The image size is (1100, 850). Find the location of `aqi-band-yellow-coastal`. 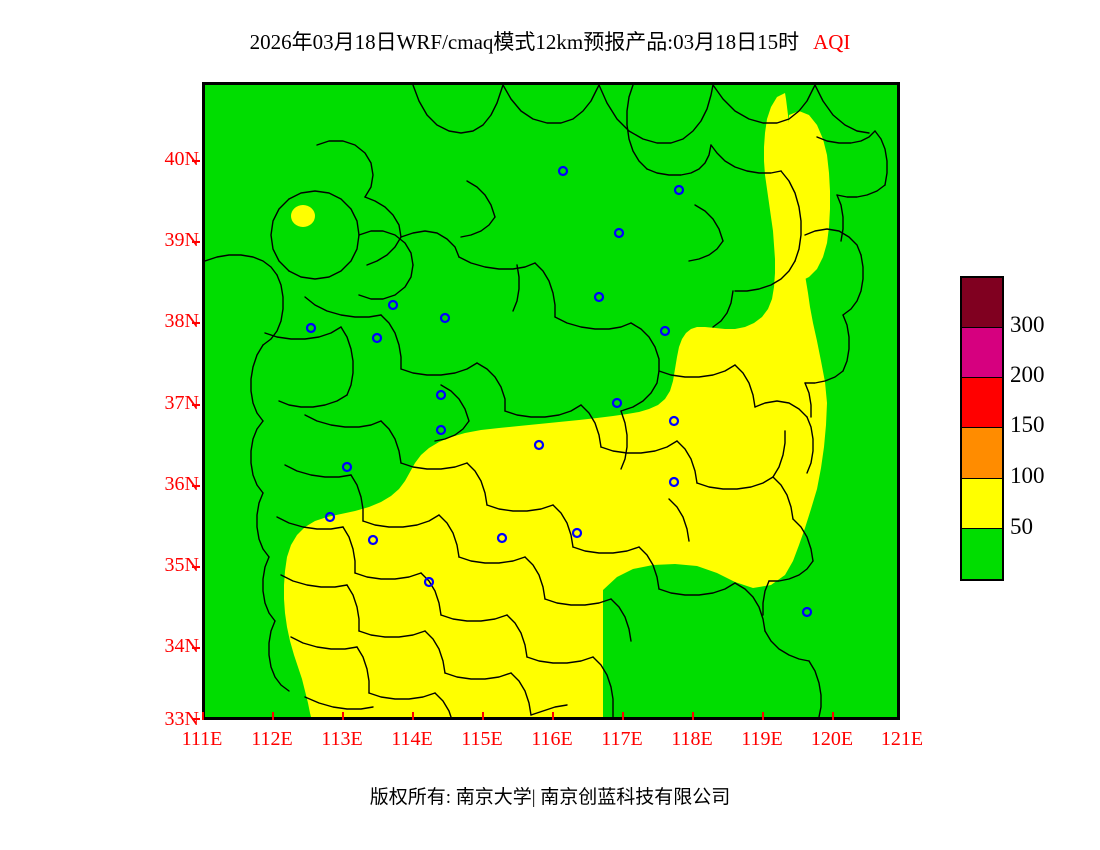

aqi-band-yellow-coastal is located at coordinates (809, 196).